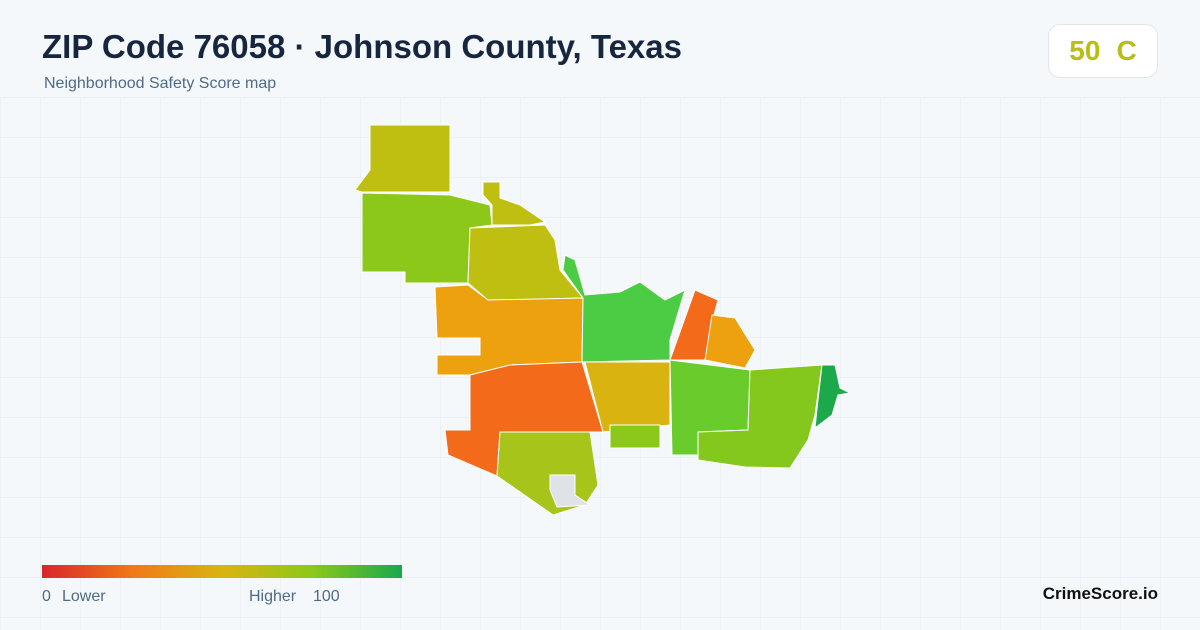 Image resolution: width=1200 pixels, height=630 pixels. What do you see at coordinates (84, 596) in the screenshot?
I see `legend-min-label: Lower` at bounding box center [84, 596].